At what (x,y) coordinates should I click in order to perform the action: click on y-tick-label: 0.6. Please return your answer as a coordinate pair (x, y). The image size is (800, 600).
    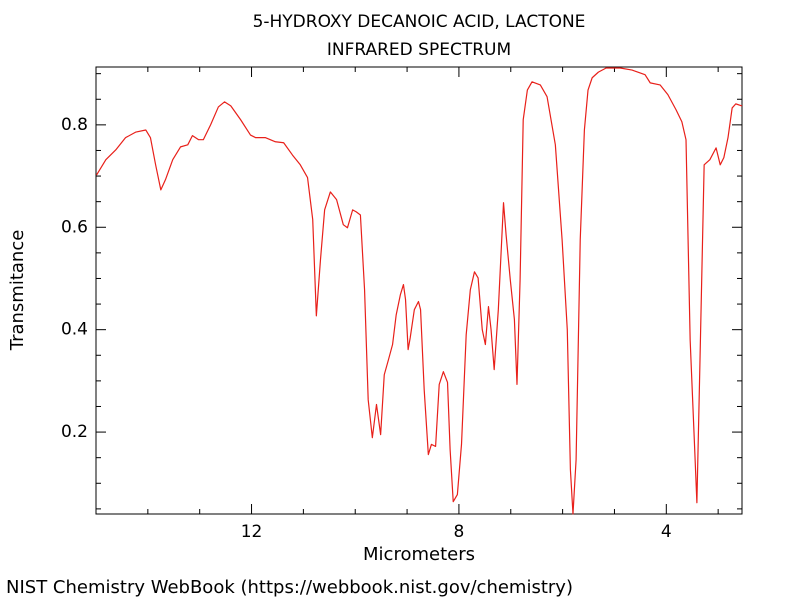
    Looking at the image, I should click on (74, 227).